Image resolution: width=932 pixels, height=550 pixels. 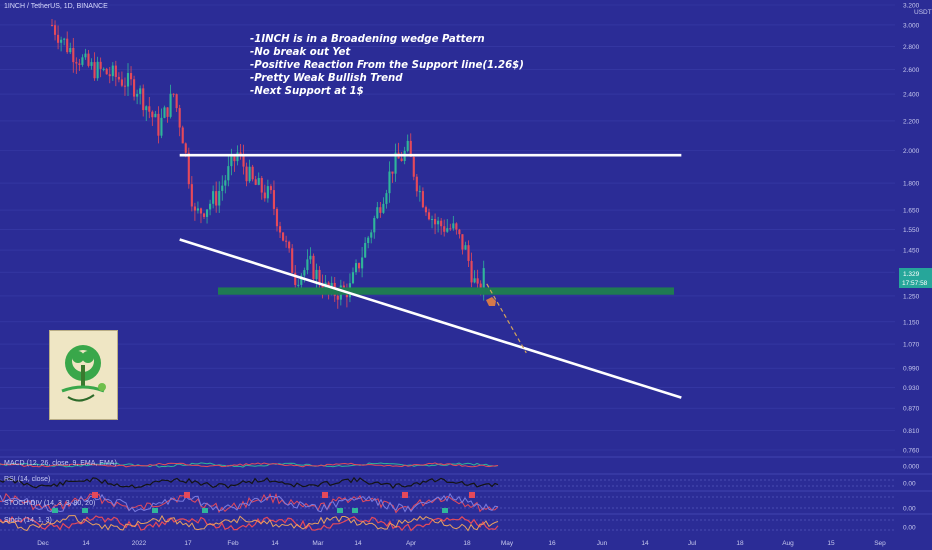 What do you see at coordinates (911, 151) in the screenshot?
I see `price-tick-label: 2.000` at bounding box center [911, 151].